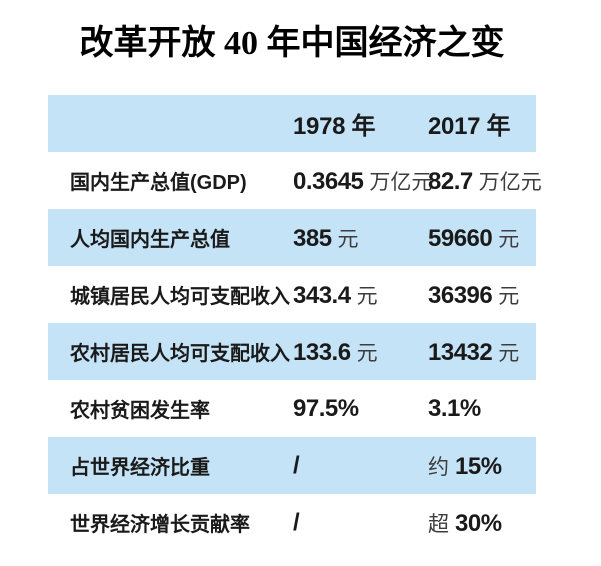 This screenshot has height=566, width=601. Describe the element at coordinates (292, 43) in the screenshot. I see `page-title: 改革开放 40 年中国经济之变` at that location.